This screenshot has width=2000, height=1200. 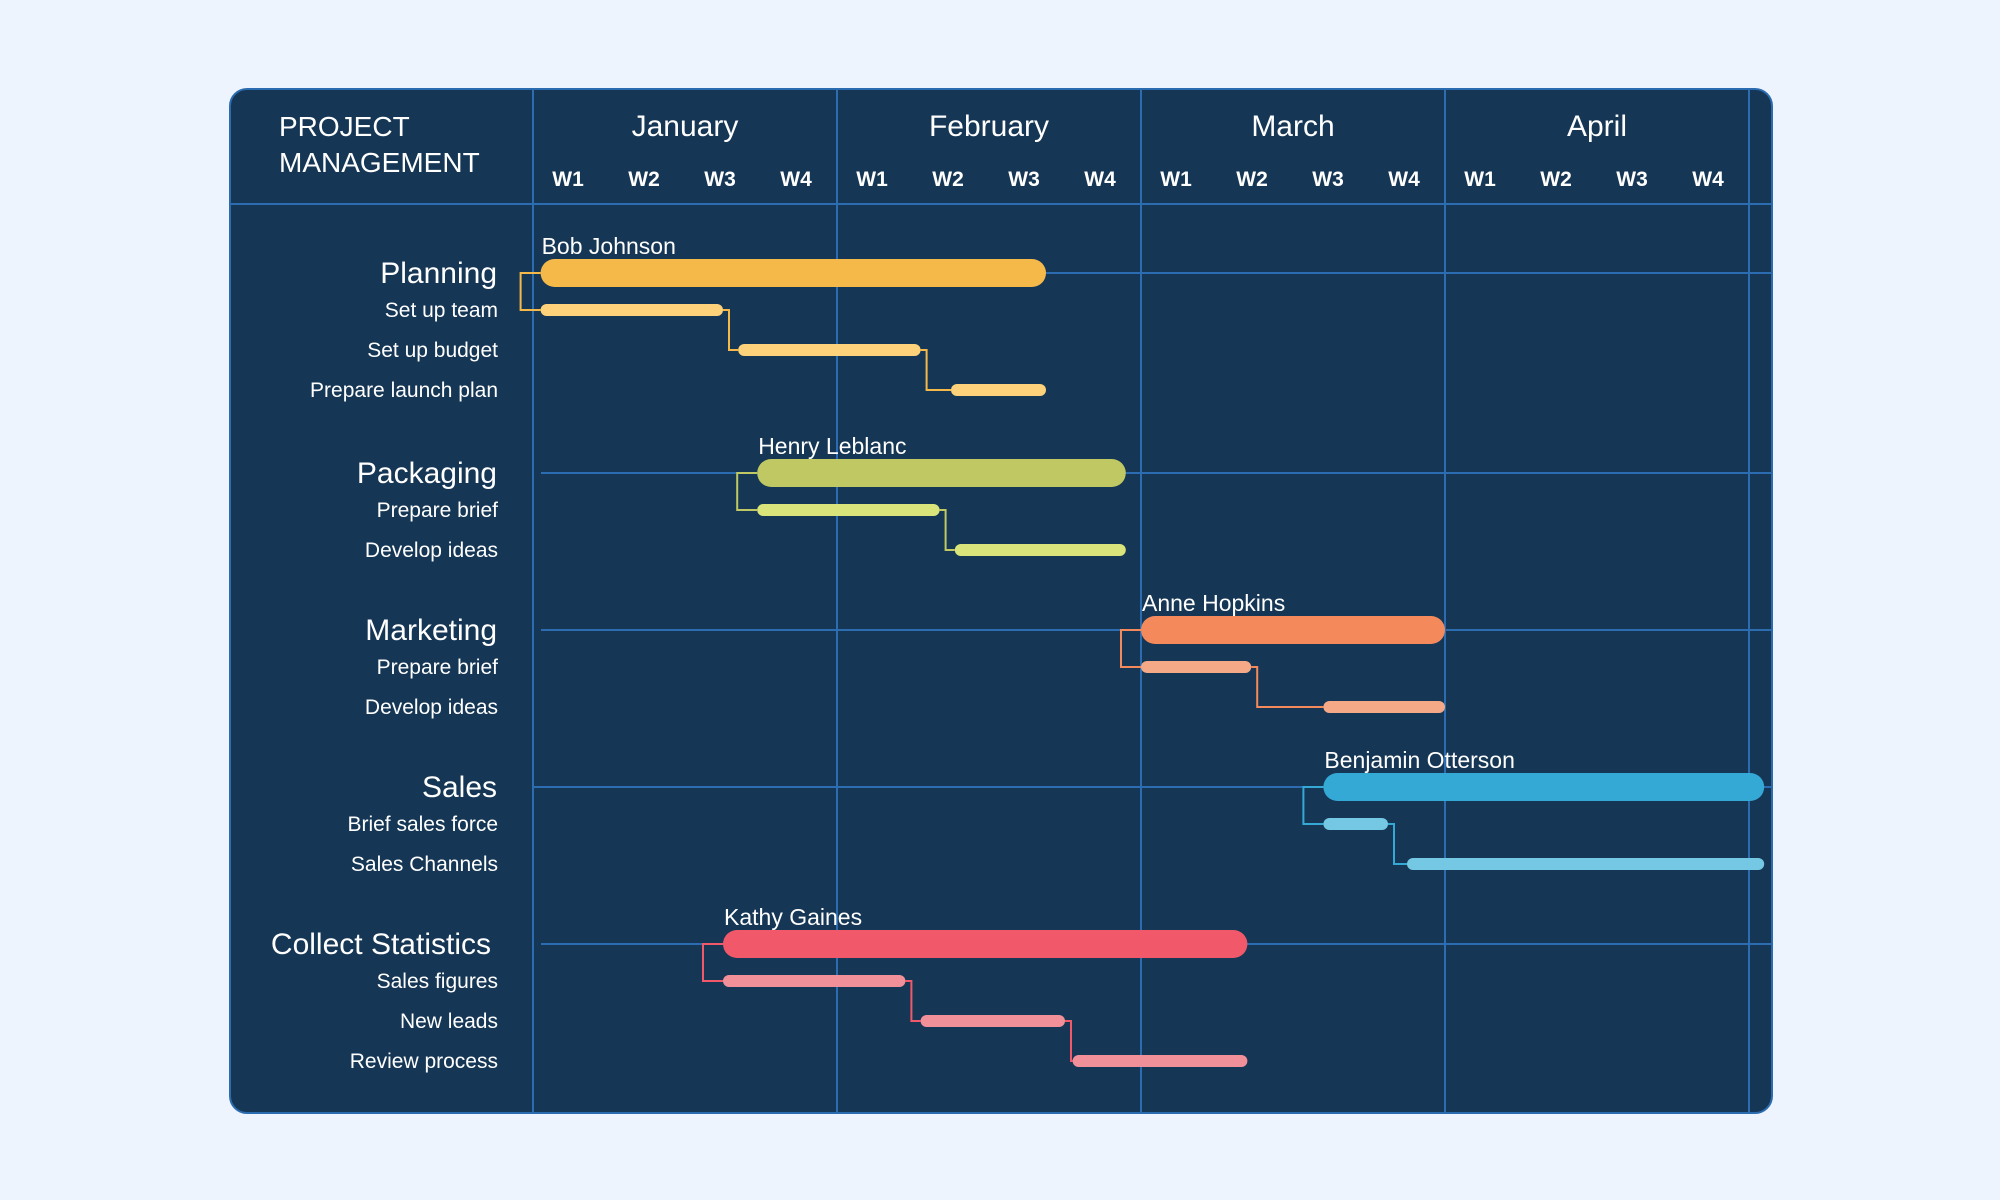 I want to click on month-label: January, so click(x=685, y=126).